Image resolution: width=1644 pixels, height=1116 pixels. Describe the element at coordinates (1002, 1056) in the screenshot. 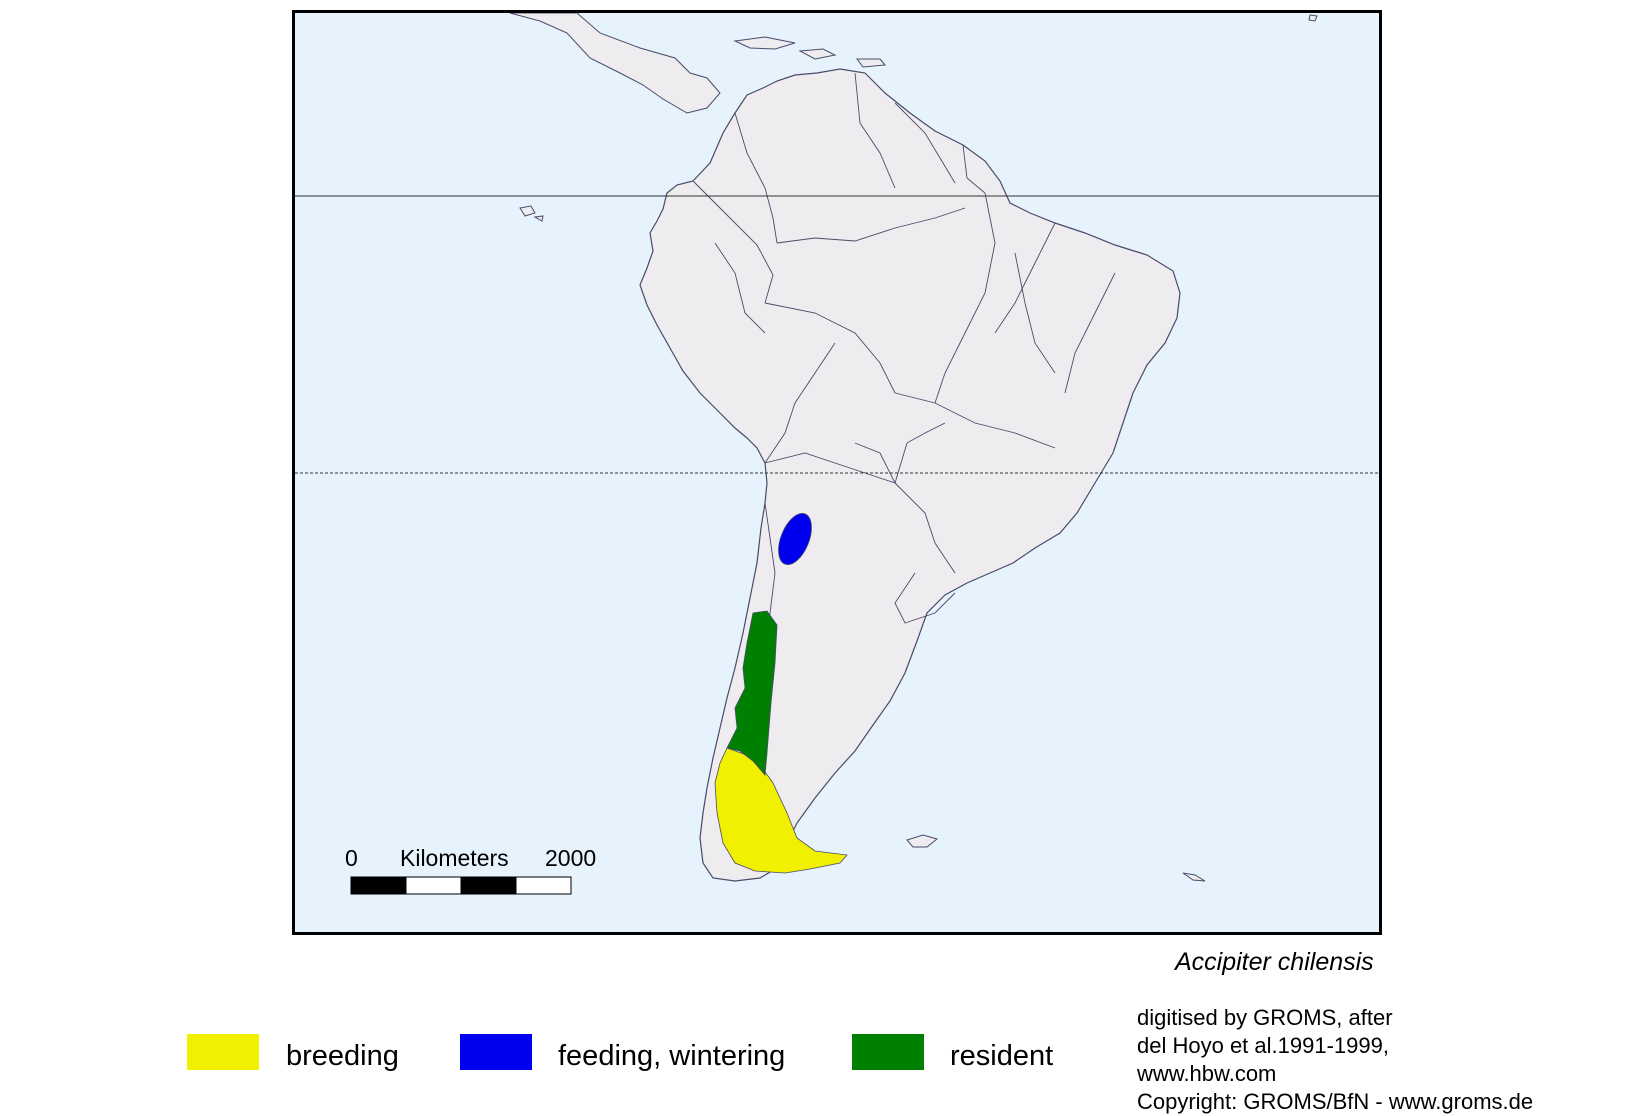

I see `legend-label-resident: resident` at that location.